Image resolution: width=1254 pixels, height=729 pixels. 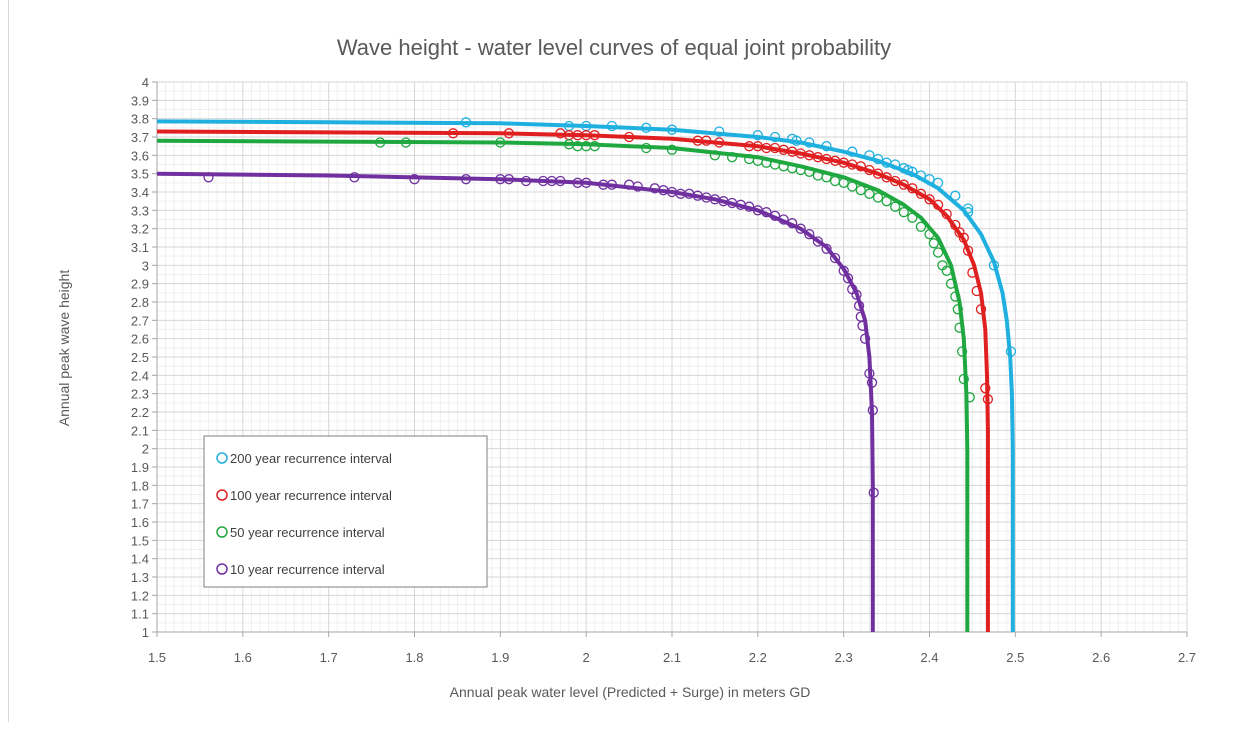 I want to click on y-tick-label: 3.6, so click(x=140, y=155).